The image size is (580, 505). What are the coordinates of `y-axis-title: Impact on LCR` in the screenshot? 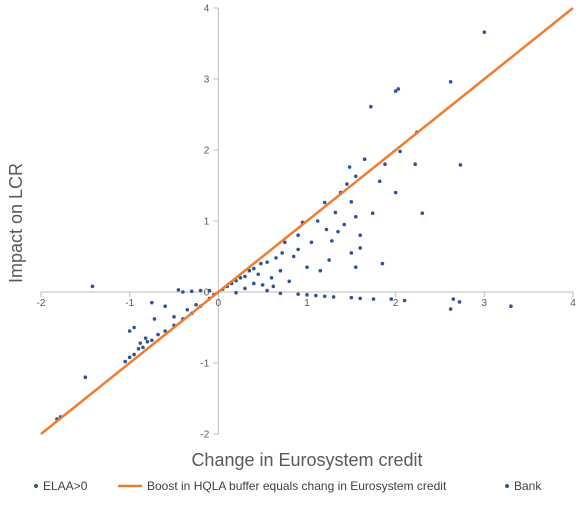 It's located at (16, 223).